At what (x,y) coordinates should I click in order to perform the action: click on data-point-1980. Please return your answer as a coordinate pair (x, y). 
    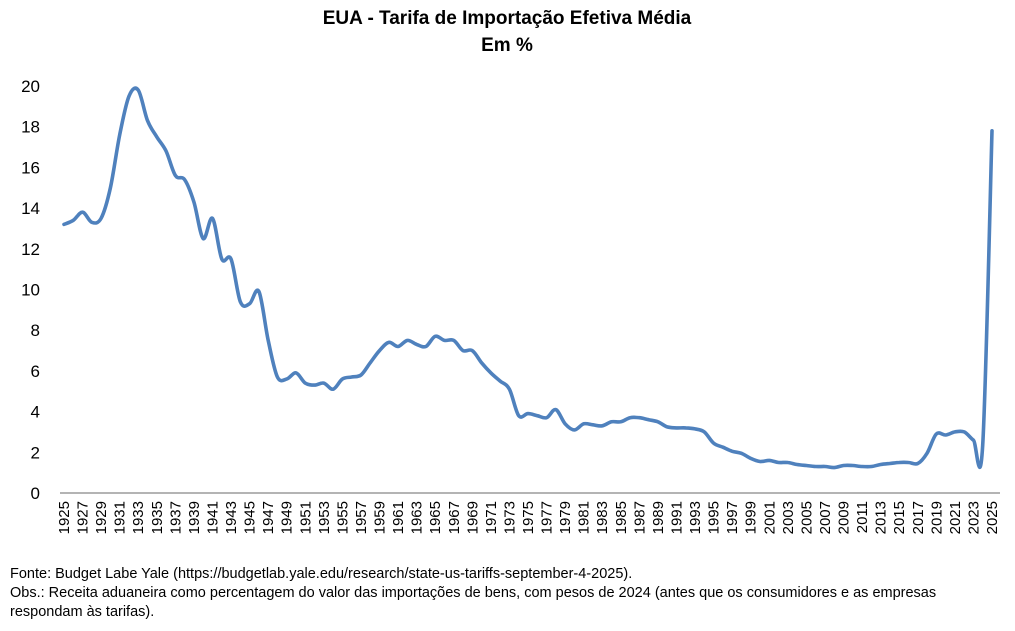
    Looking at the image, I should click on (574, 430).